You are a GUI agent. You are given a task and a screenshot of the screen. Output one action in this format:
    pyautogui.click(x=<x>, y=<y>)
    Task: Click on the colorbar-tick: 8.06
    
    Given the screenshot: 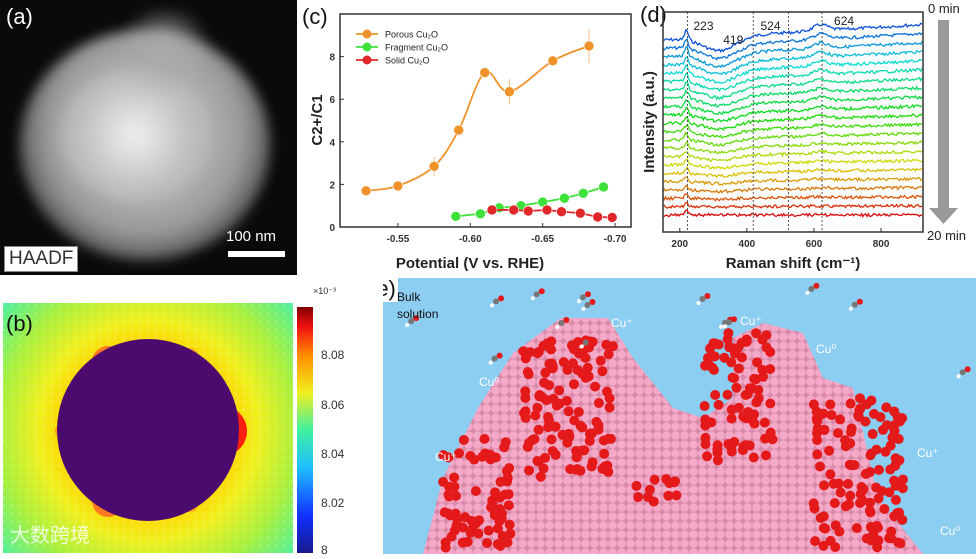 What is the action you would take?
    pyautogui.click(x=333, y=405)
    